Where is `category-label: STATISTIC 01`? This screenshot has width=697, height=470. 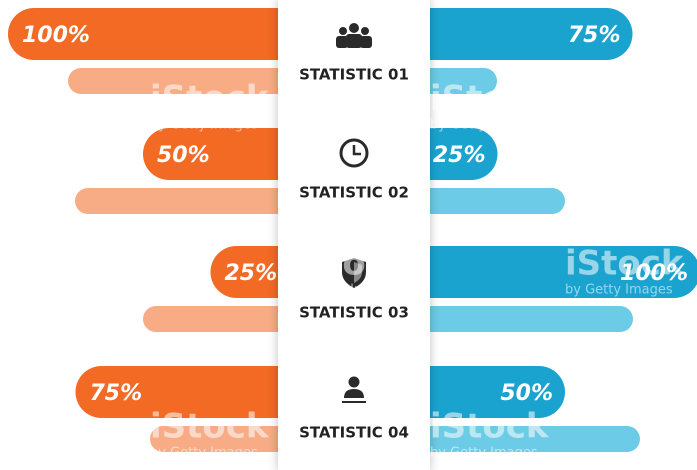
category-label: STATISTIC 01 is located at coordinates (354, 75).